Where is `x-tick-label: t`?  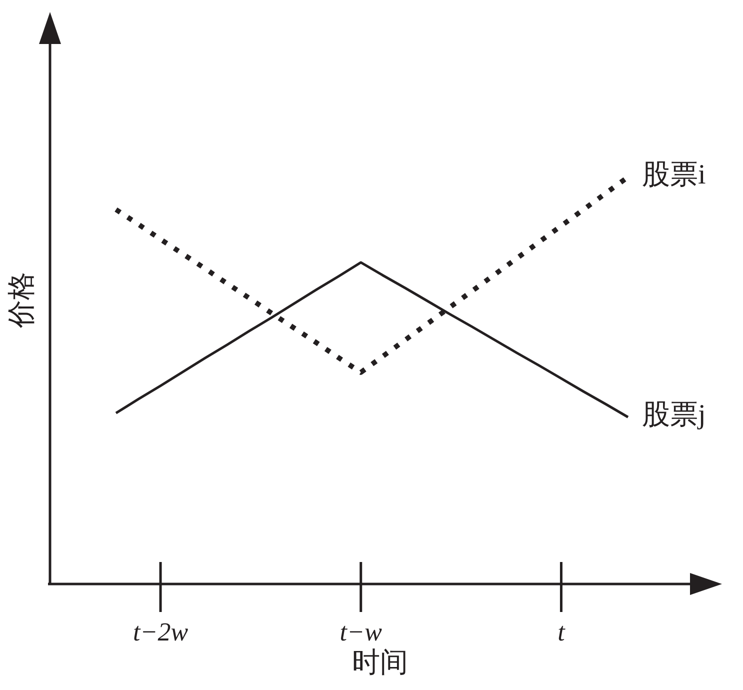
x-tick-label: t is located at coordinates (562, 631).